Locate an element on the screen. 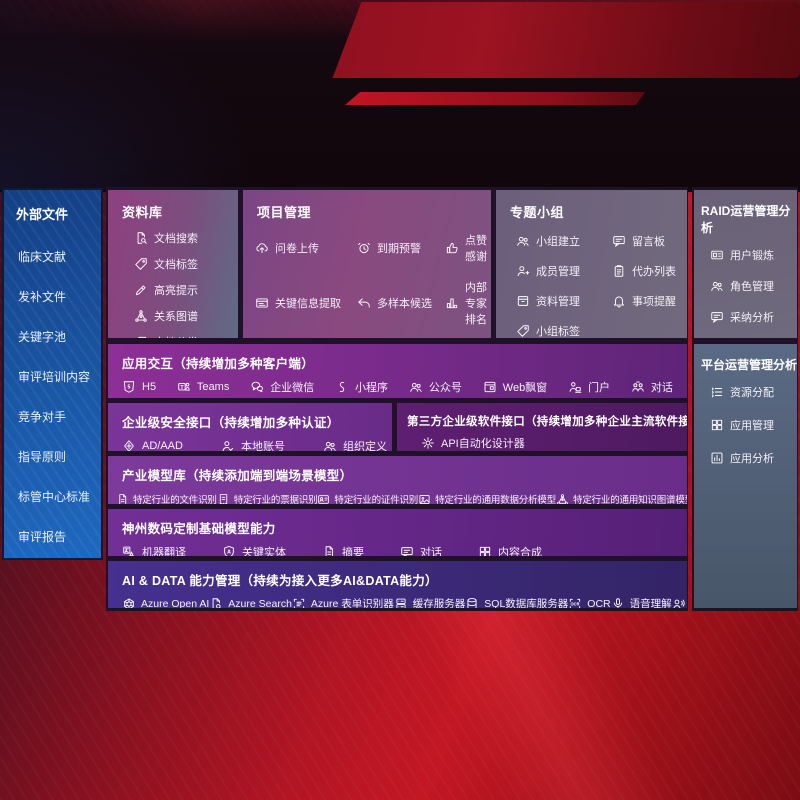  feature-item: 小组建立 is located at coordinates (564, 241).